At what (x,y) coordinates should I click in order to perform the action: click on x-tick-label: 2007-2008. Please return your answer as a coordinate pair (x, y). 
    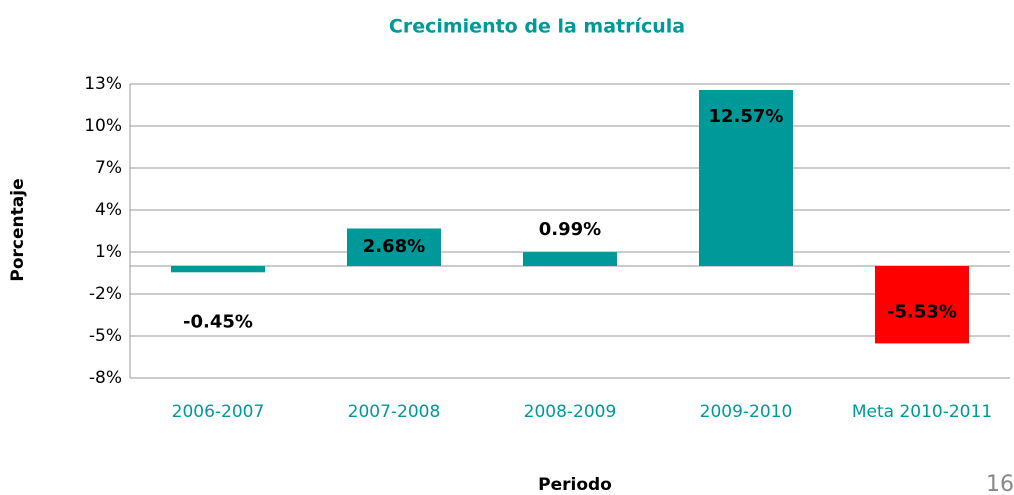
    Looking at the image, I should click on (394, 412).